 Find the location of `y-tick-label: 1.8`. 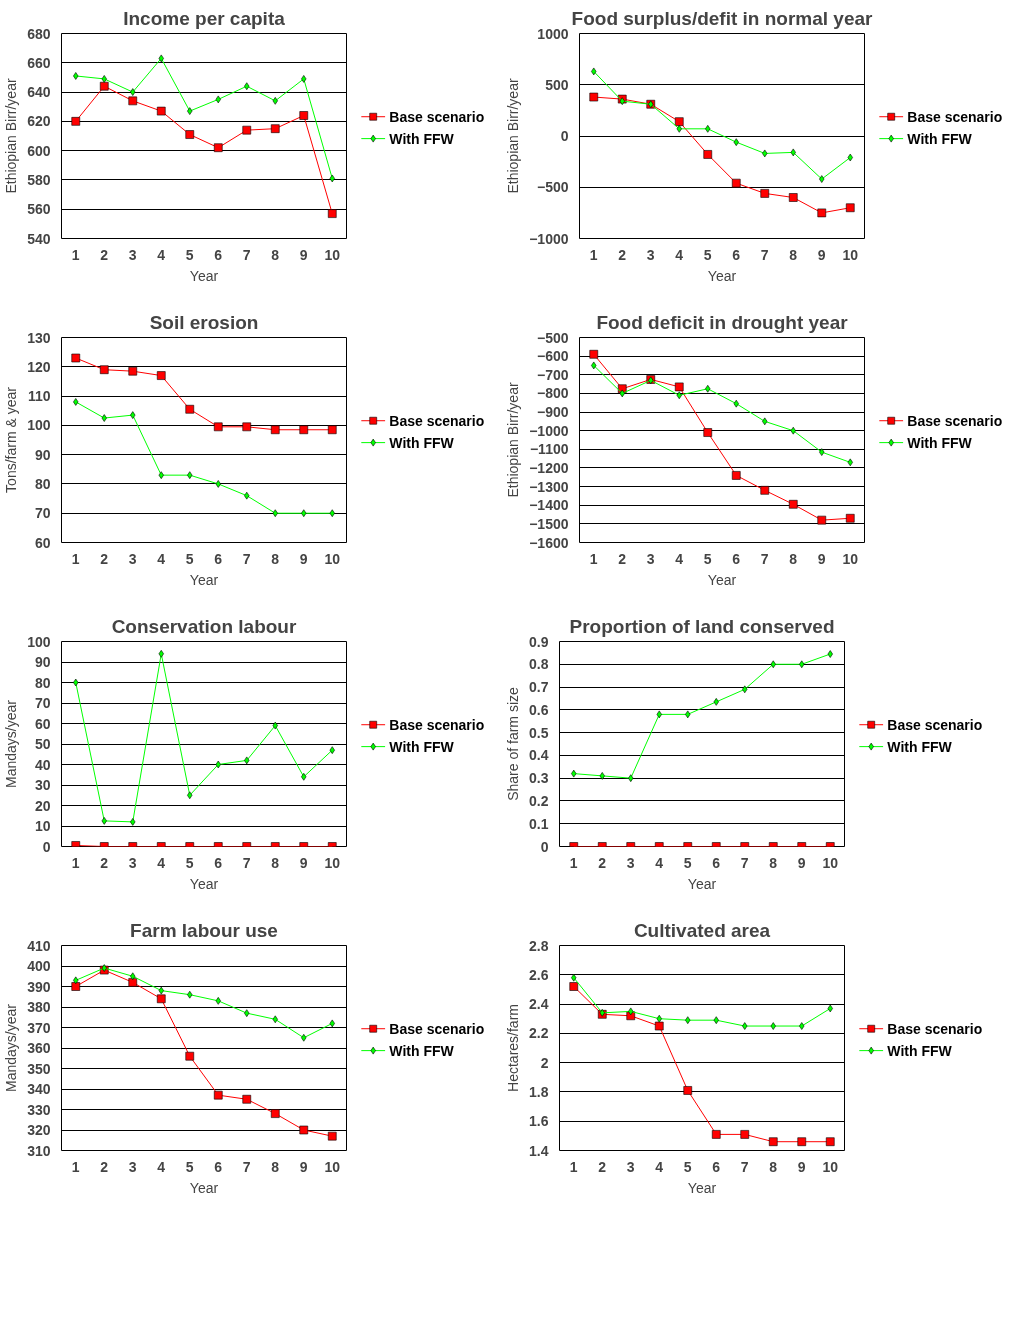

y-tick-label: 1.8 is located at coordinates (539, 1091).